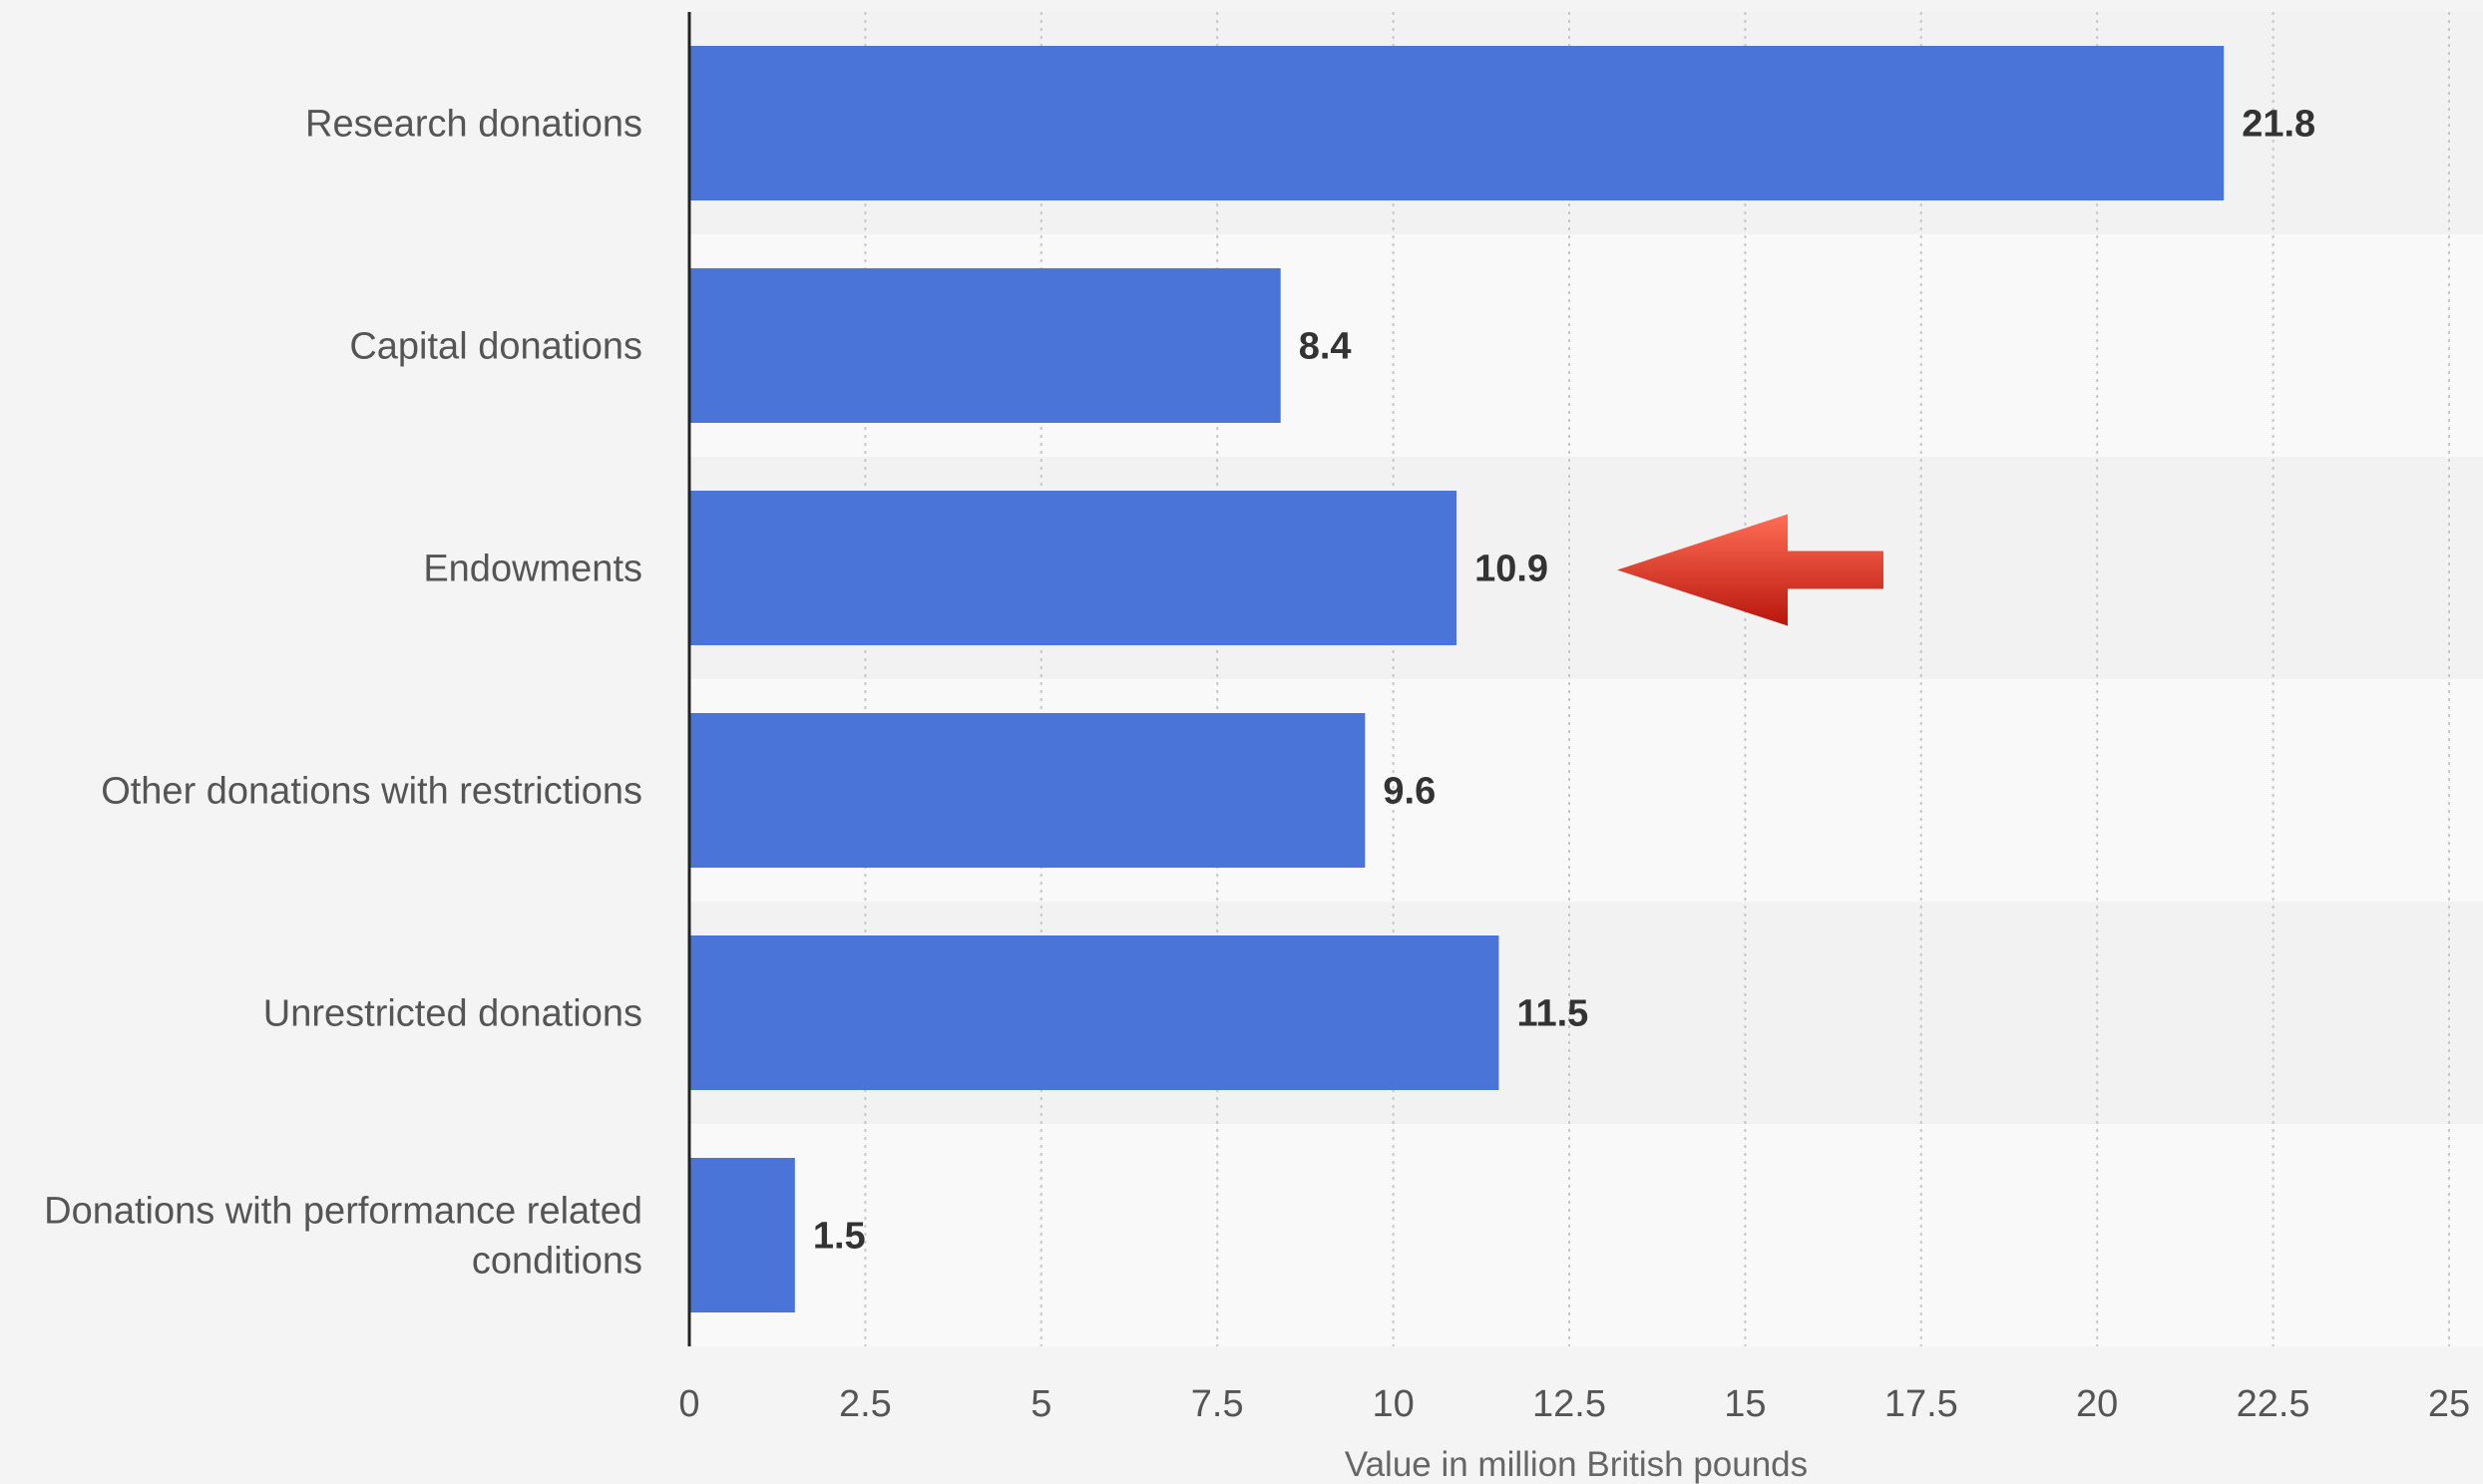 This screenshot has width=2483, height=1484. Describe the element at coordinates (2449, 1404) in the screenshot. I see `x-tick-label: 25` at that location.